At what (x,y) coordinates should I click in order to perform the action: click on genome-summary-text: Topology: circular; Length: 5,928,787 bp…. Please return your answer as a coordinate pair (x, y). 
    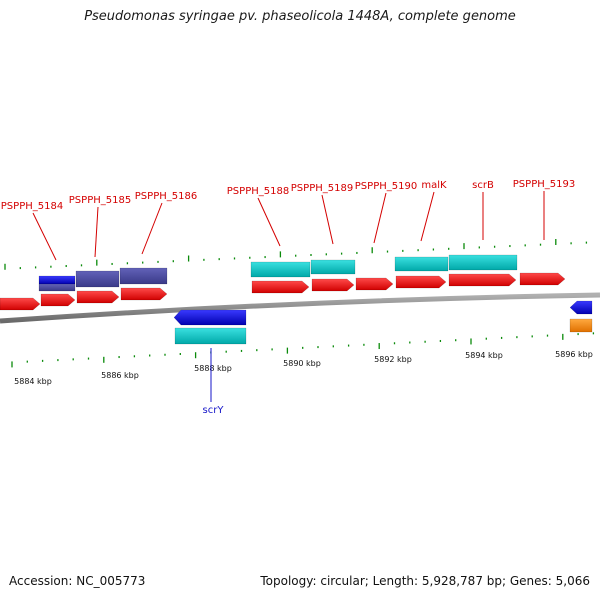
    Looking at the image, I should click on (425, 581).